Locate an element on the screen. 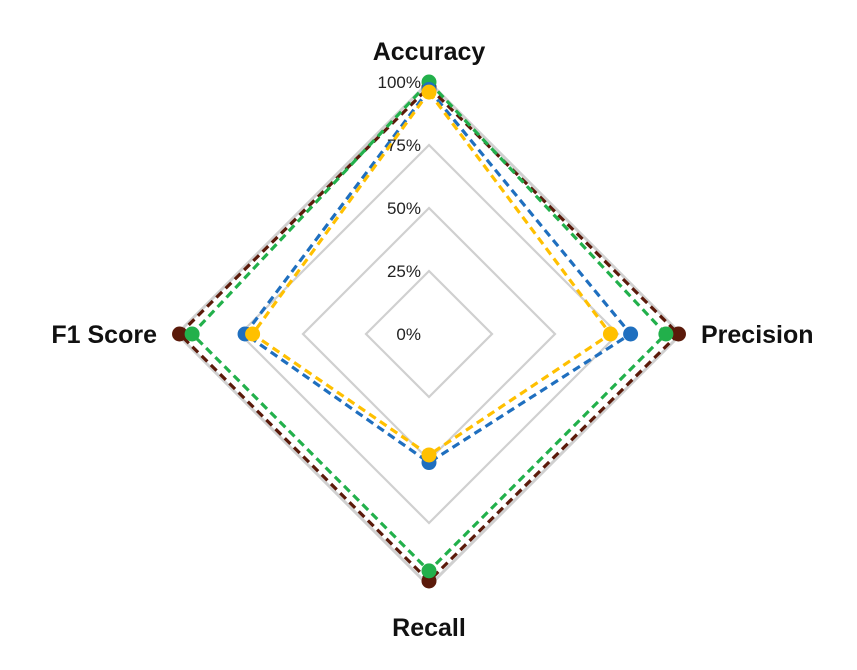  axis-label-f1-score: F1 Score is located at coordinates (104, 335).